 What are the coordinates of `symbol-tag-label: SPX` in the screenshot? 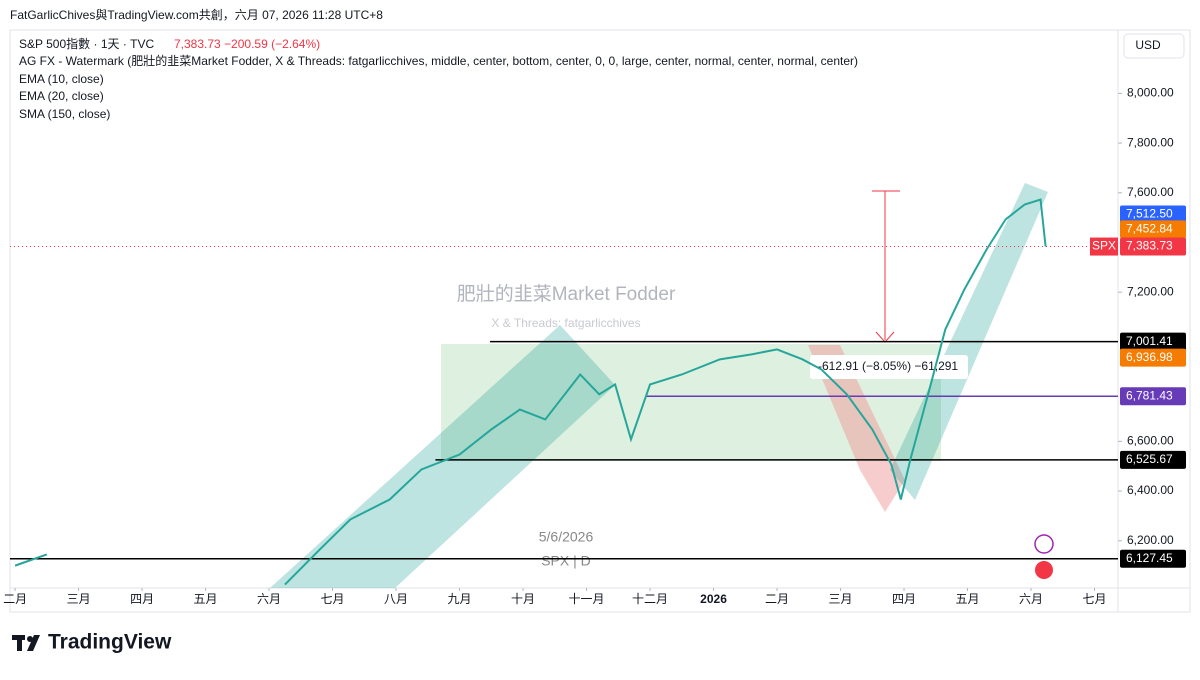 It's located at (1104, 246).